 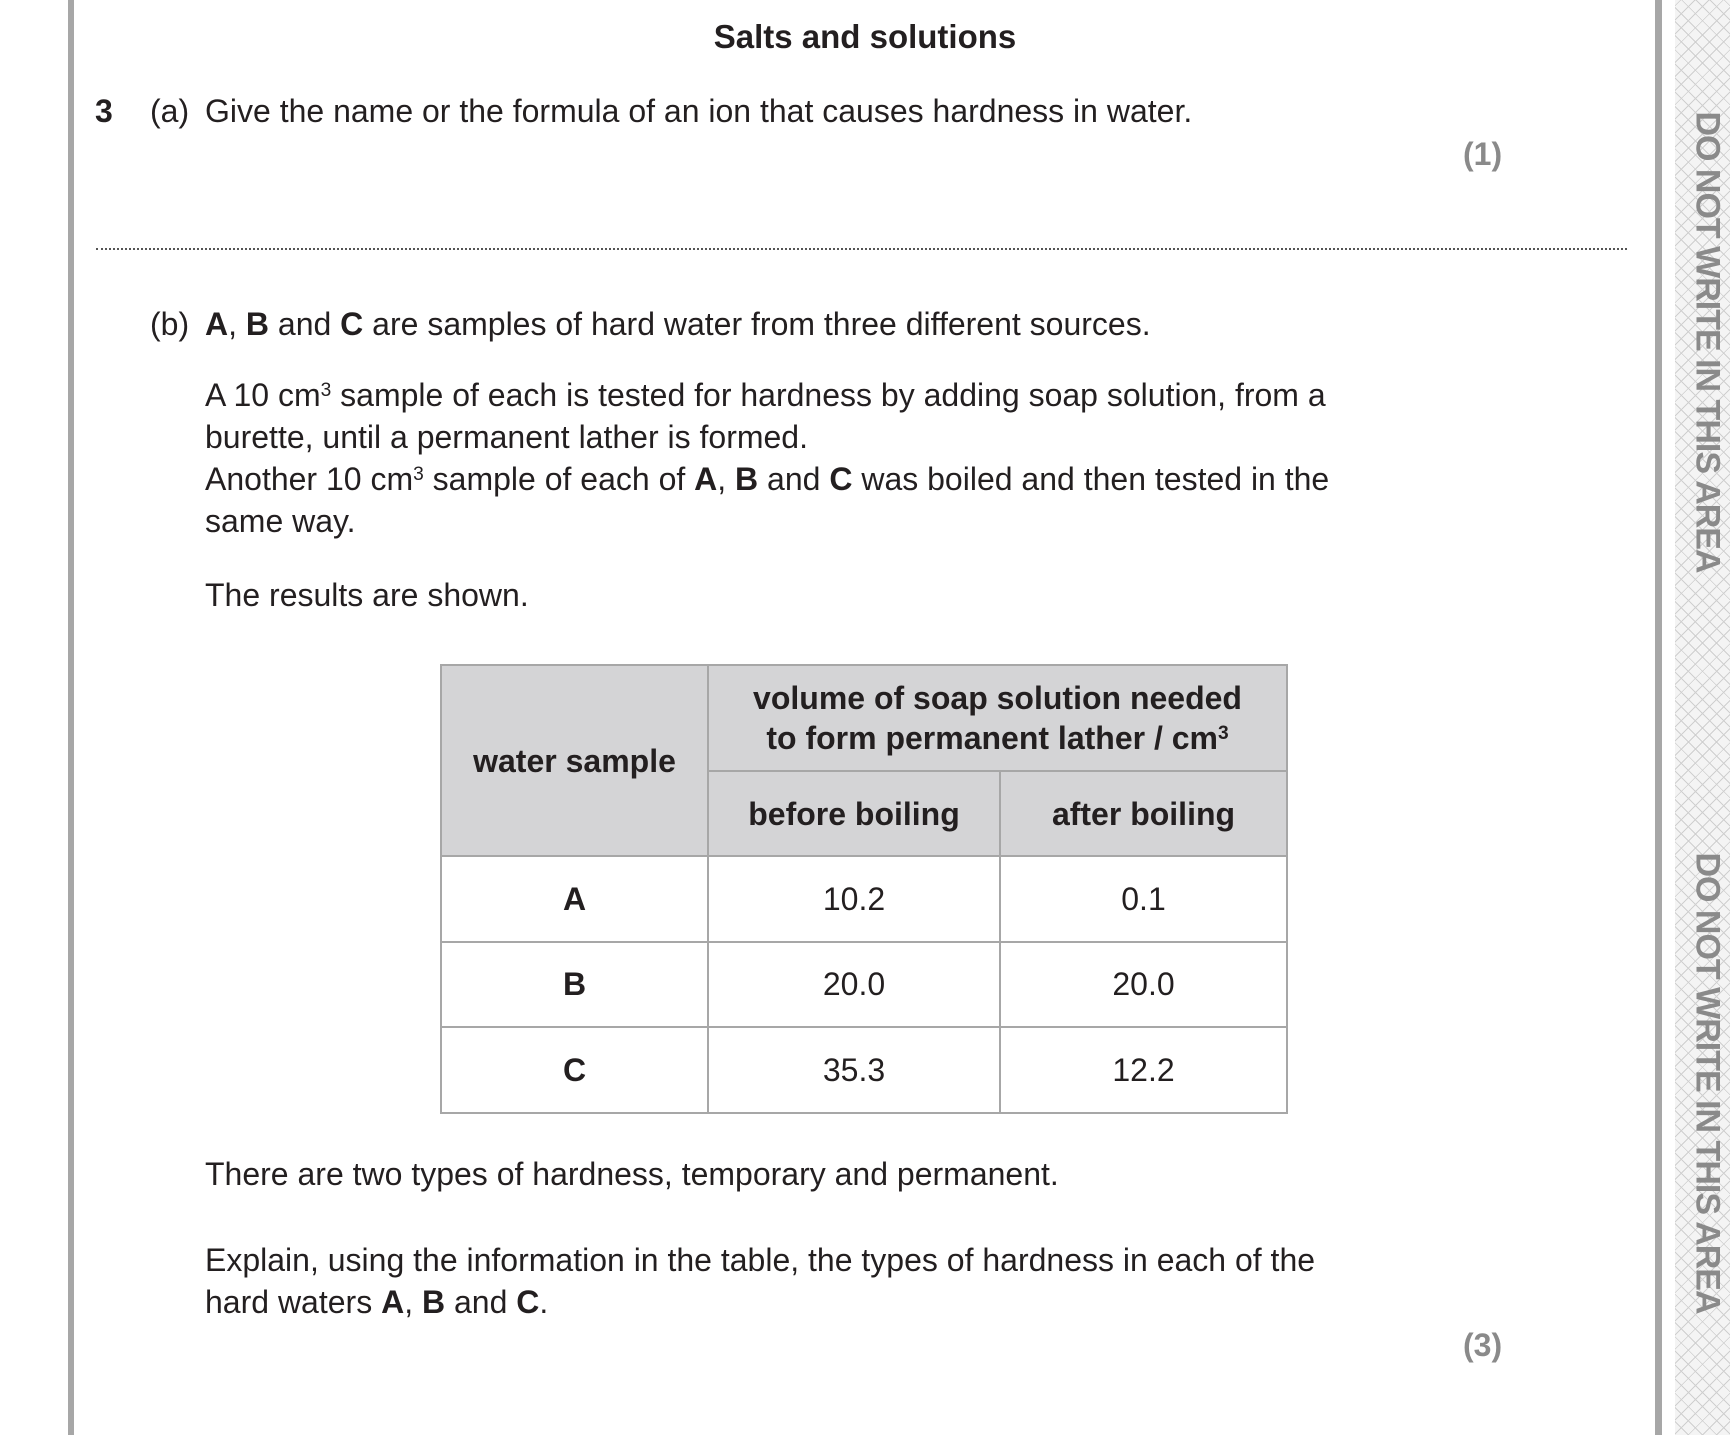 What do you see at coordinates (864, 1070) in the screenshot?
I see `table-row: C 35.3 12.2` at bounding box center [864, 1070].